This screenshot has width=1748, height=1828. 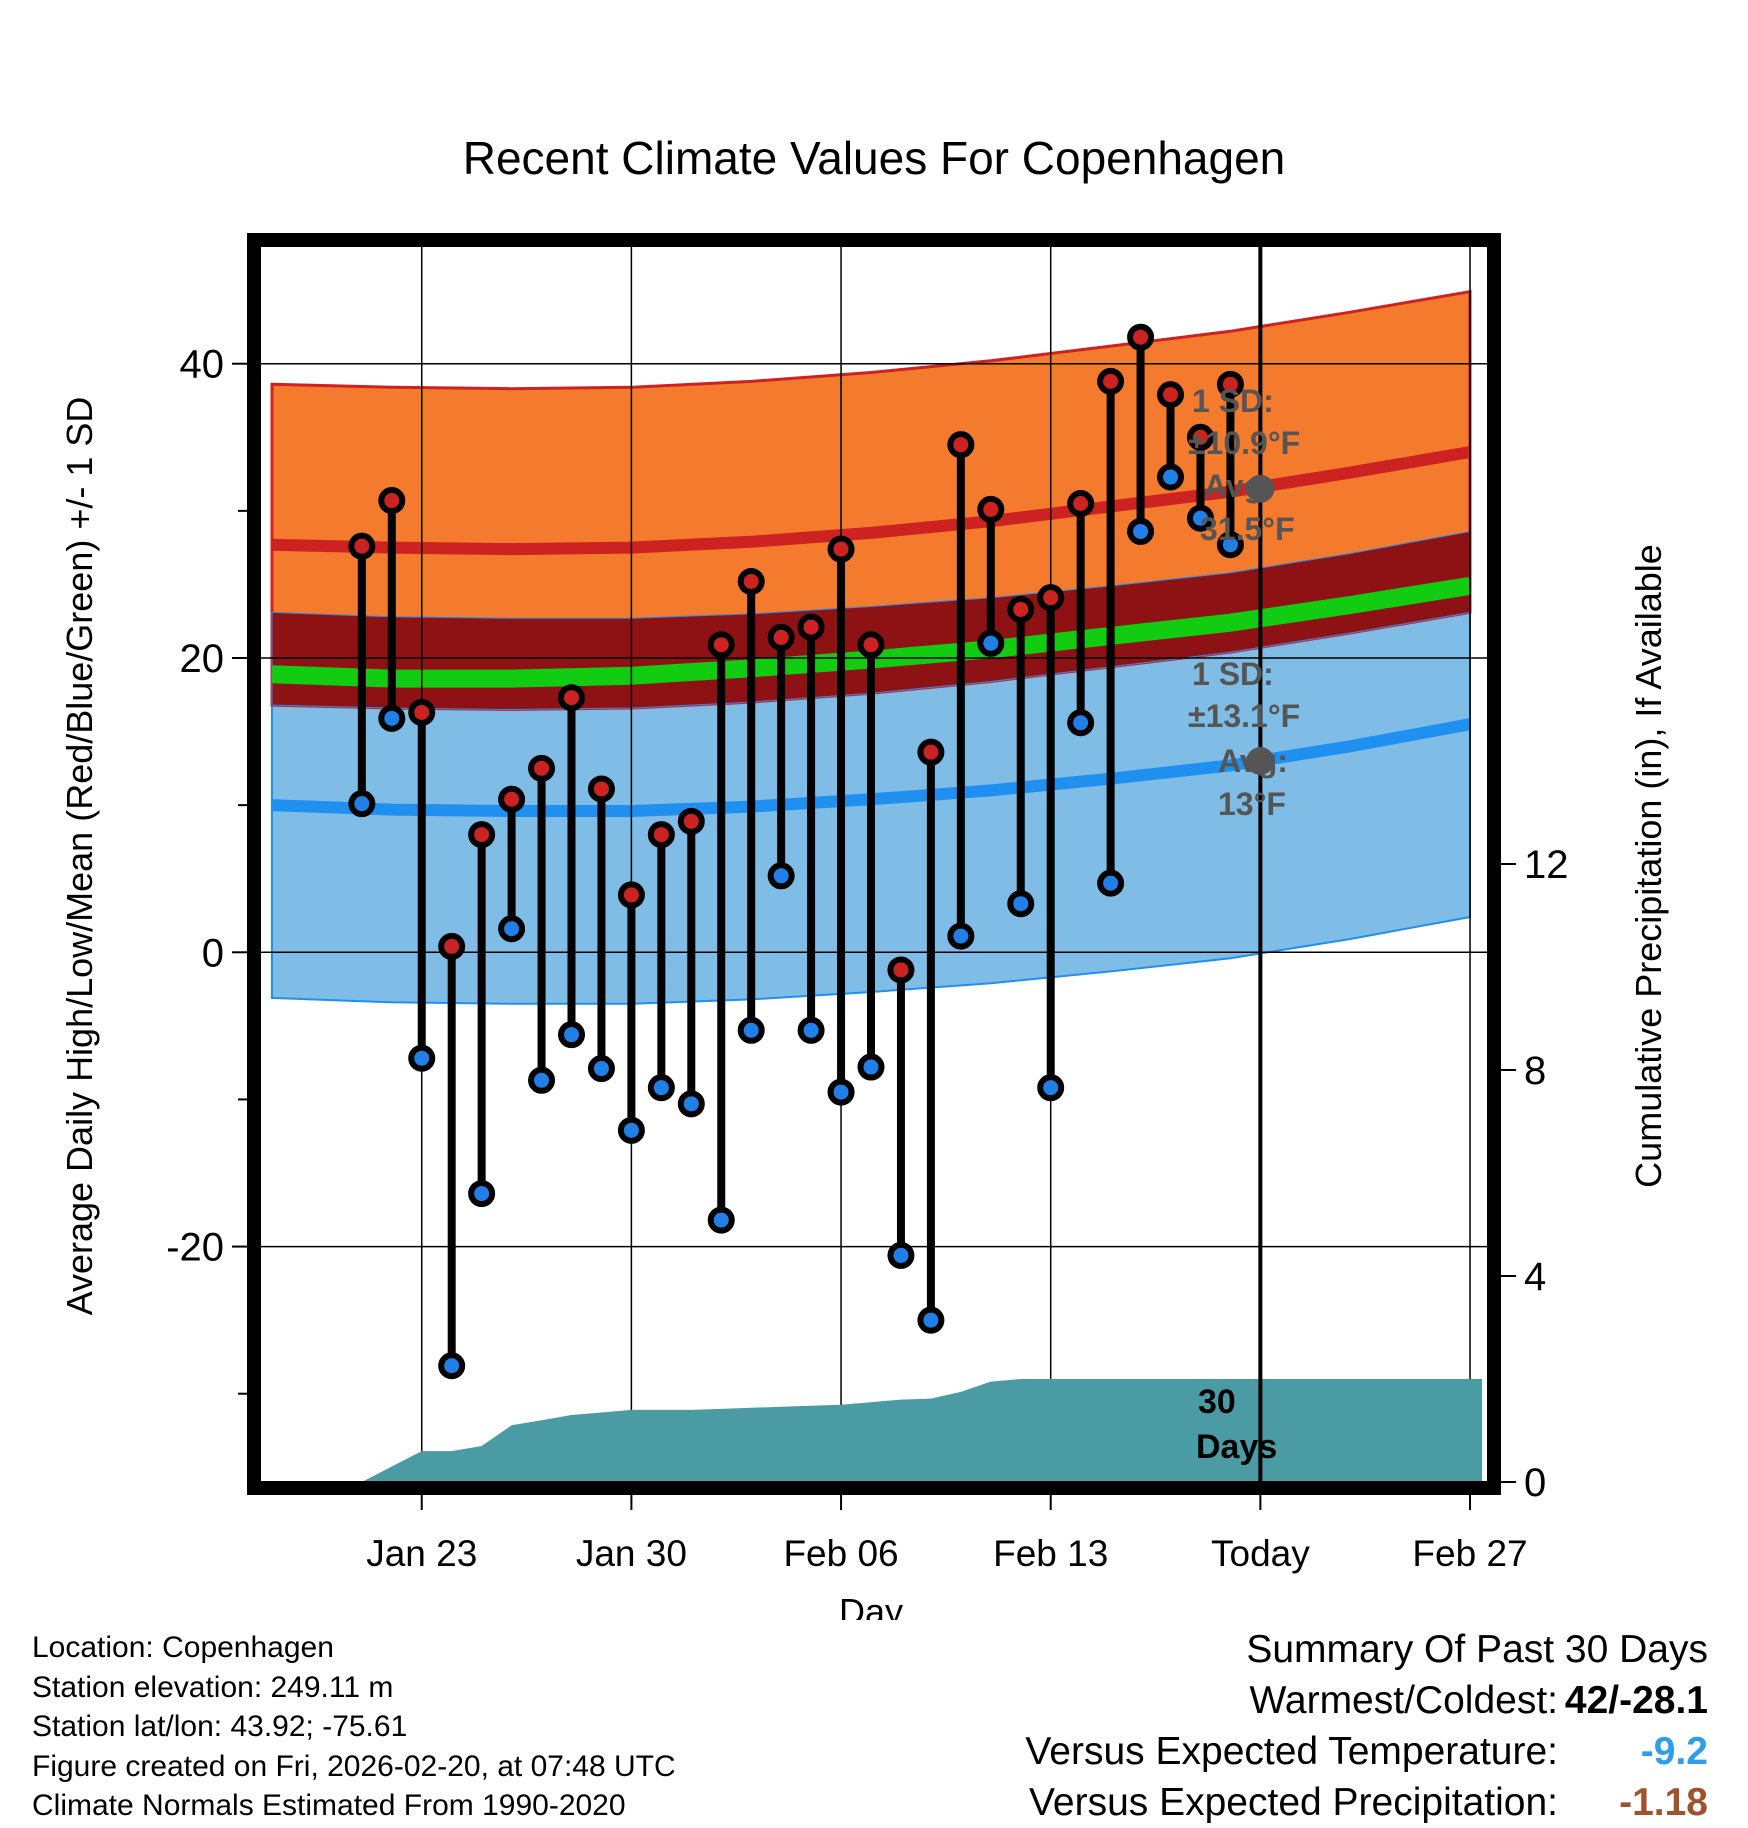 What do you see at coordinates (195, 1248) in the screenshot?
I see `y-tick-label: -20` at bounding box center [195, 1248].